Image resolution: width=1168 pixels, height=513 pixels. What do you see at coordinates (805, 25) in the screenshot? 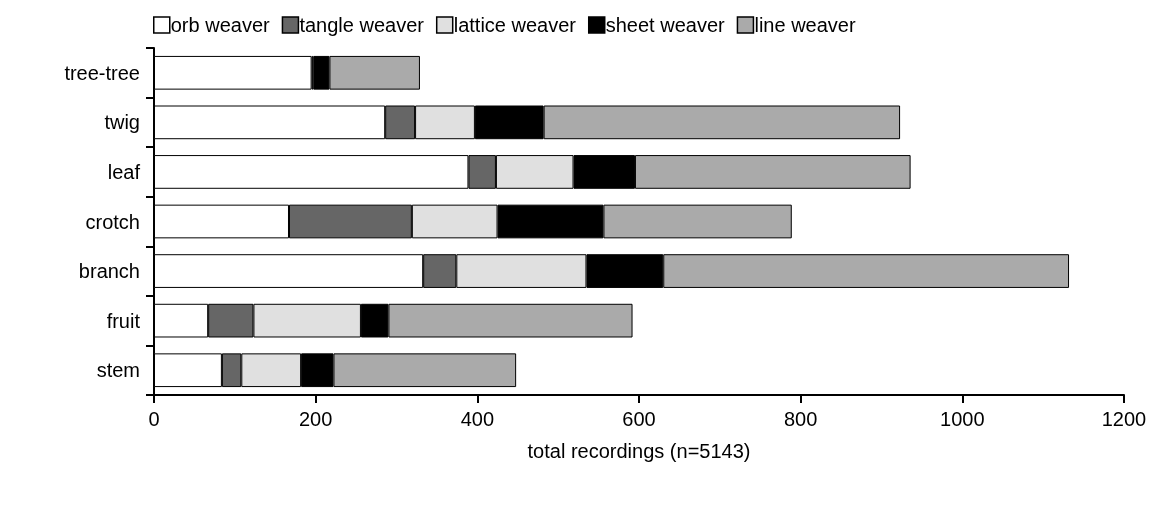
I see `legend-label: line weaver` at bounding box center [805, 25].